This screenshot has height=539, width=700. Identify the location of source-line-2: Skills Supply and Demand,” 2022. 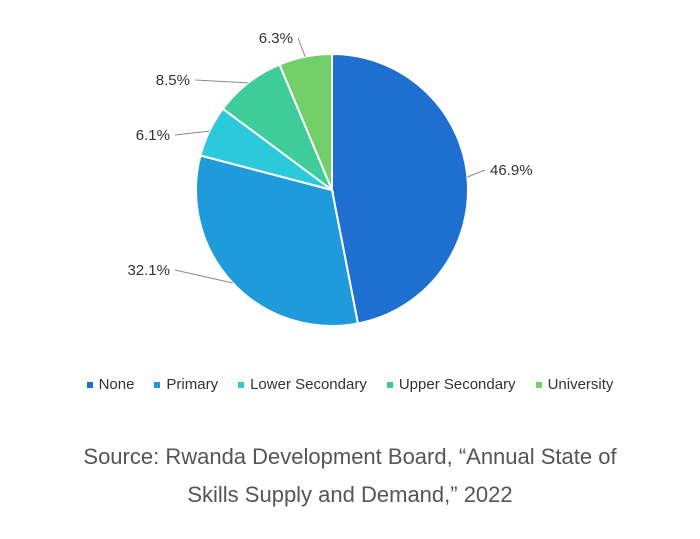
(350, 494).